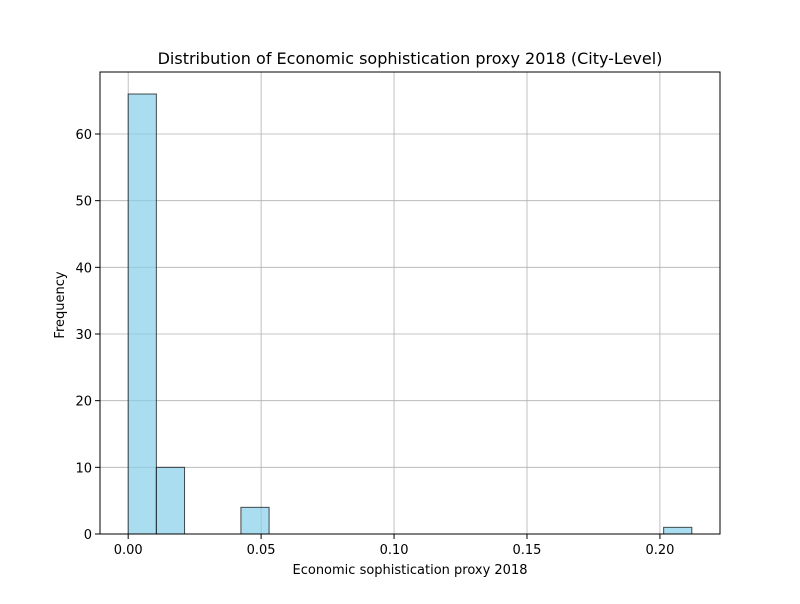 This screenshot has width=800, height=604. I want to click on x-ticks: 0.00 0.05 0.10 0.15 0.20, so click(394, 546).